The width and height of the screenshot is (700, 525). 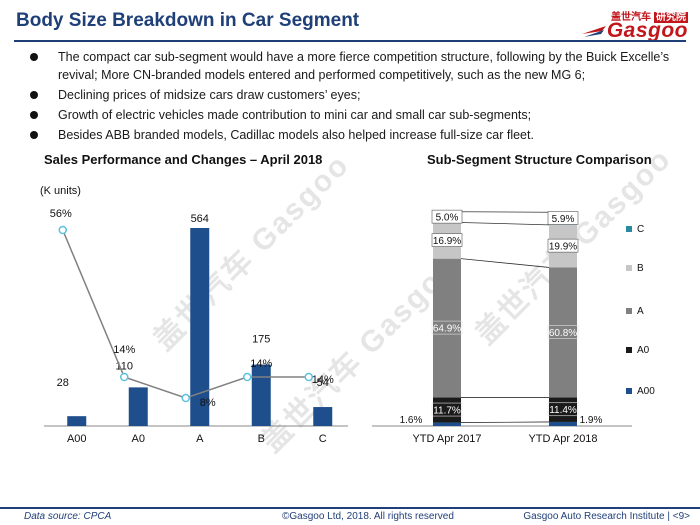 I want to click on data-source: Data source: CPCA, so click(x=68, y=516).